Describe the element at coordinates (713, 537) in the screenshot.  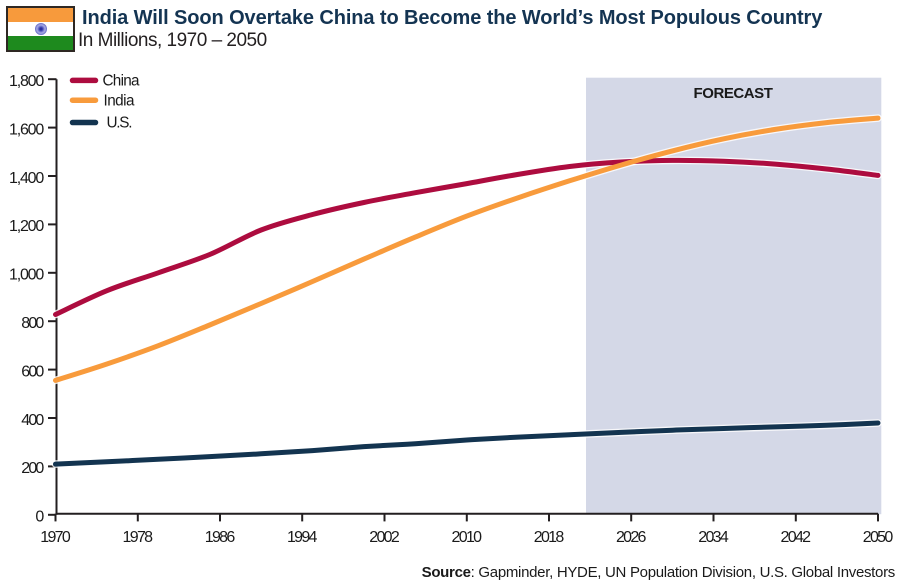
I see `svg-text: 2034` at that location.